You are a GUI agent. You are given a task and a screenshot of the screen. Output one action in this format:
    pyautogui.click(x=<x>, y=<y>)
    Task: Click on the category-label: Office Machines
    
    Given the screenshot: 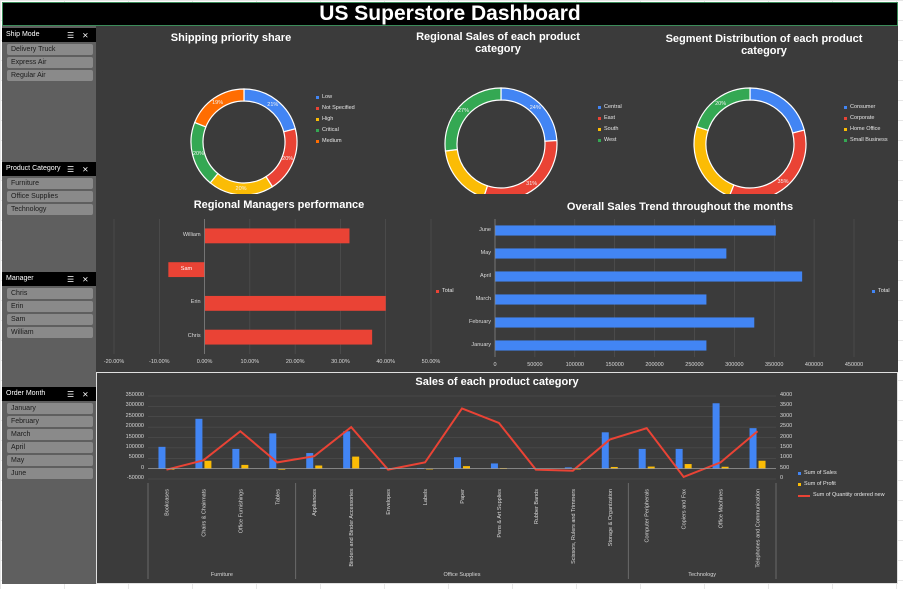 What is the action you would take?
    pyautogui.click(x=722, y=509)
    